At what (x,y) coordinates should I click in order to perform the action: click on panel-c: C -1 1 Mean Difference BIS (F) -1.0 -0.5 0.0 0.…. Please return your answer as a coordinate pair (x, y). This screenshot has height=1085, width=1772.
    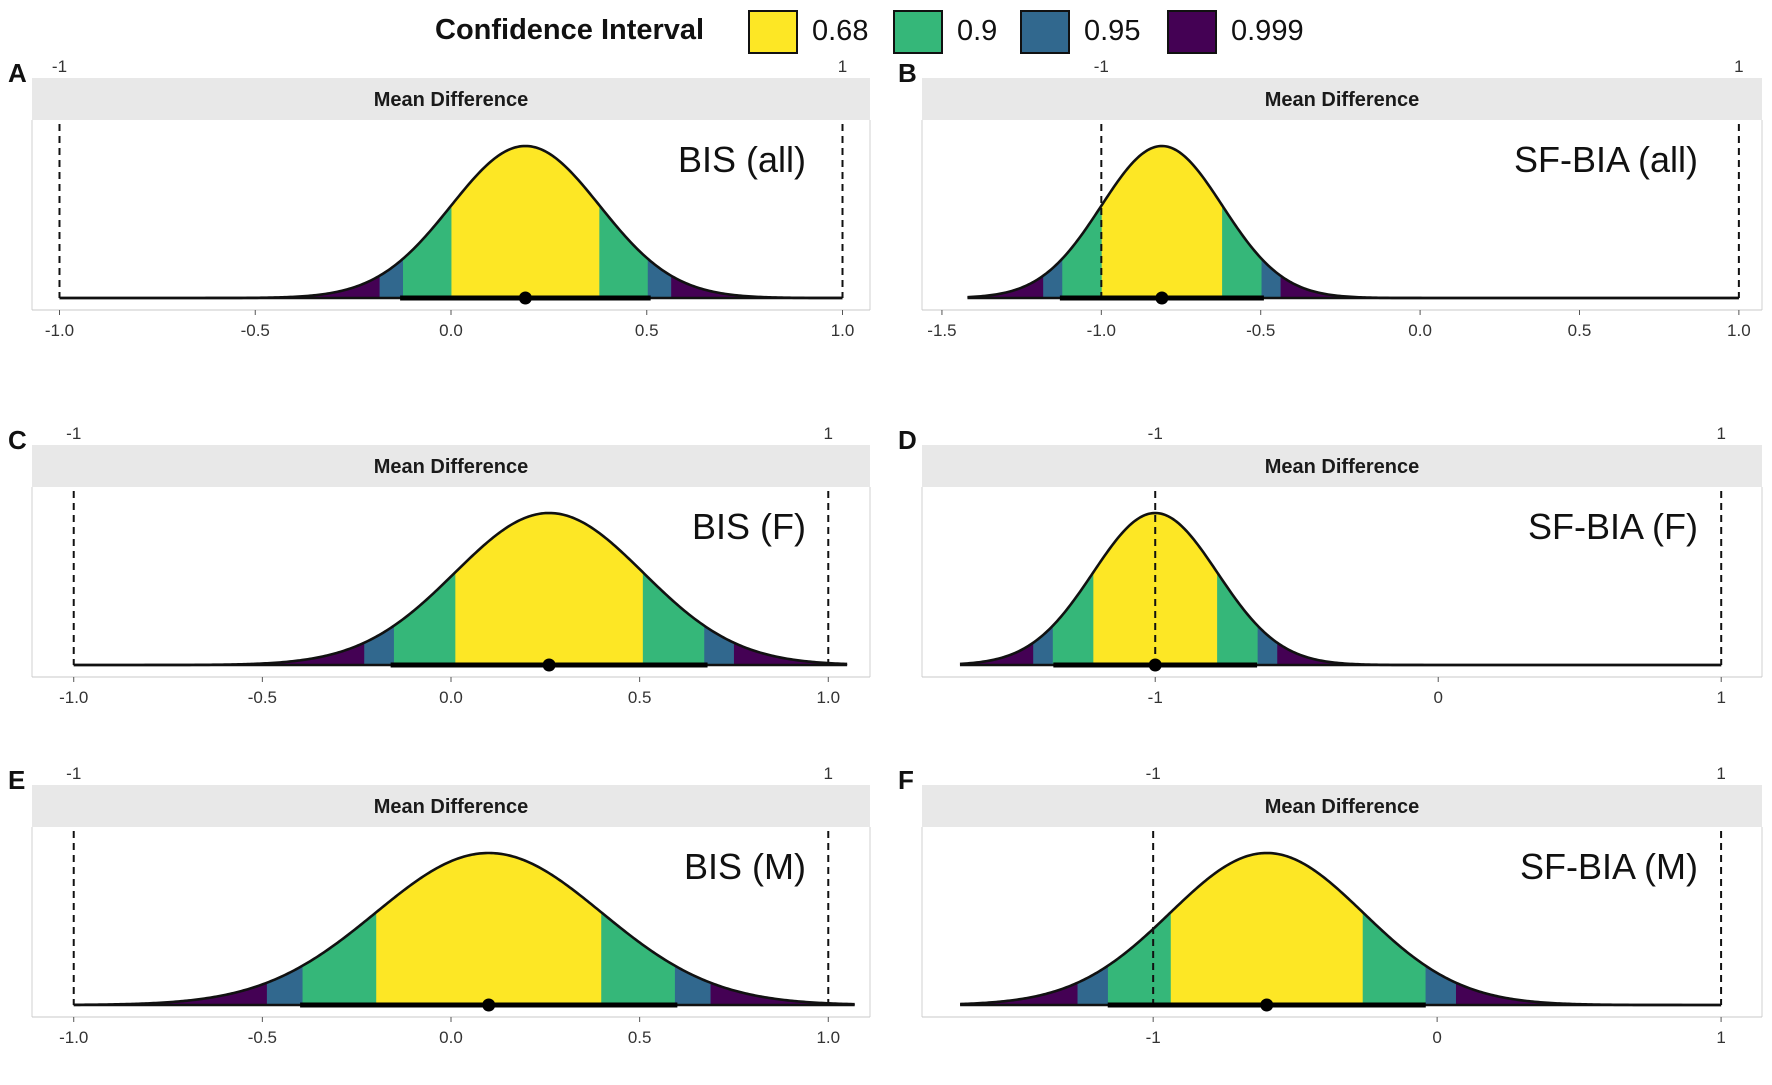
    Looking at the image, I should click on (440, 584).